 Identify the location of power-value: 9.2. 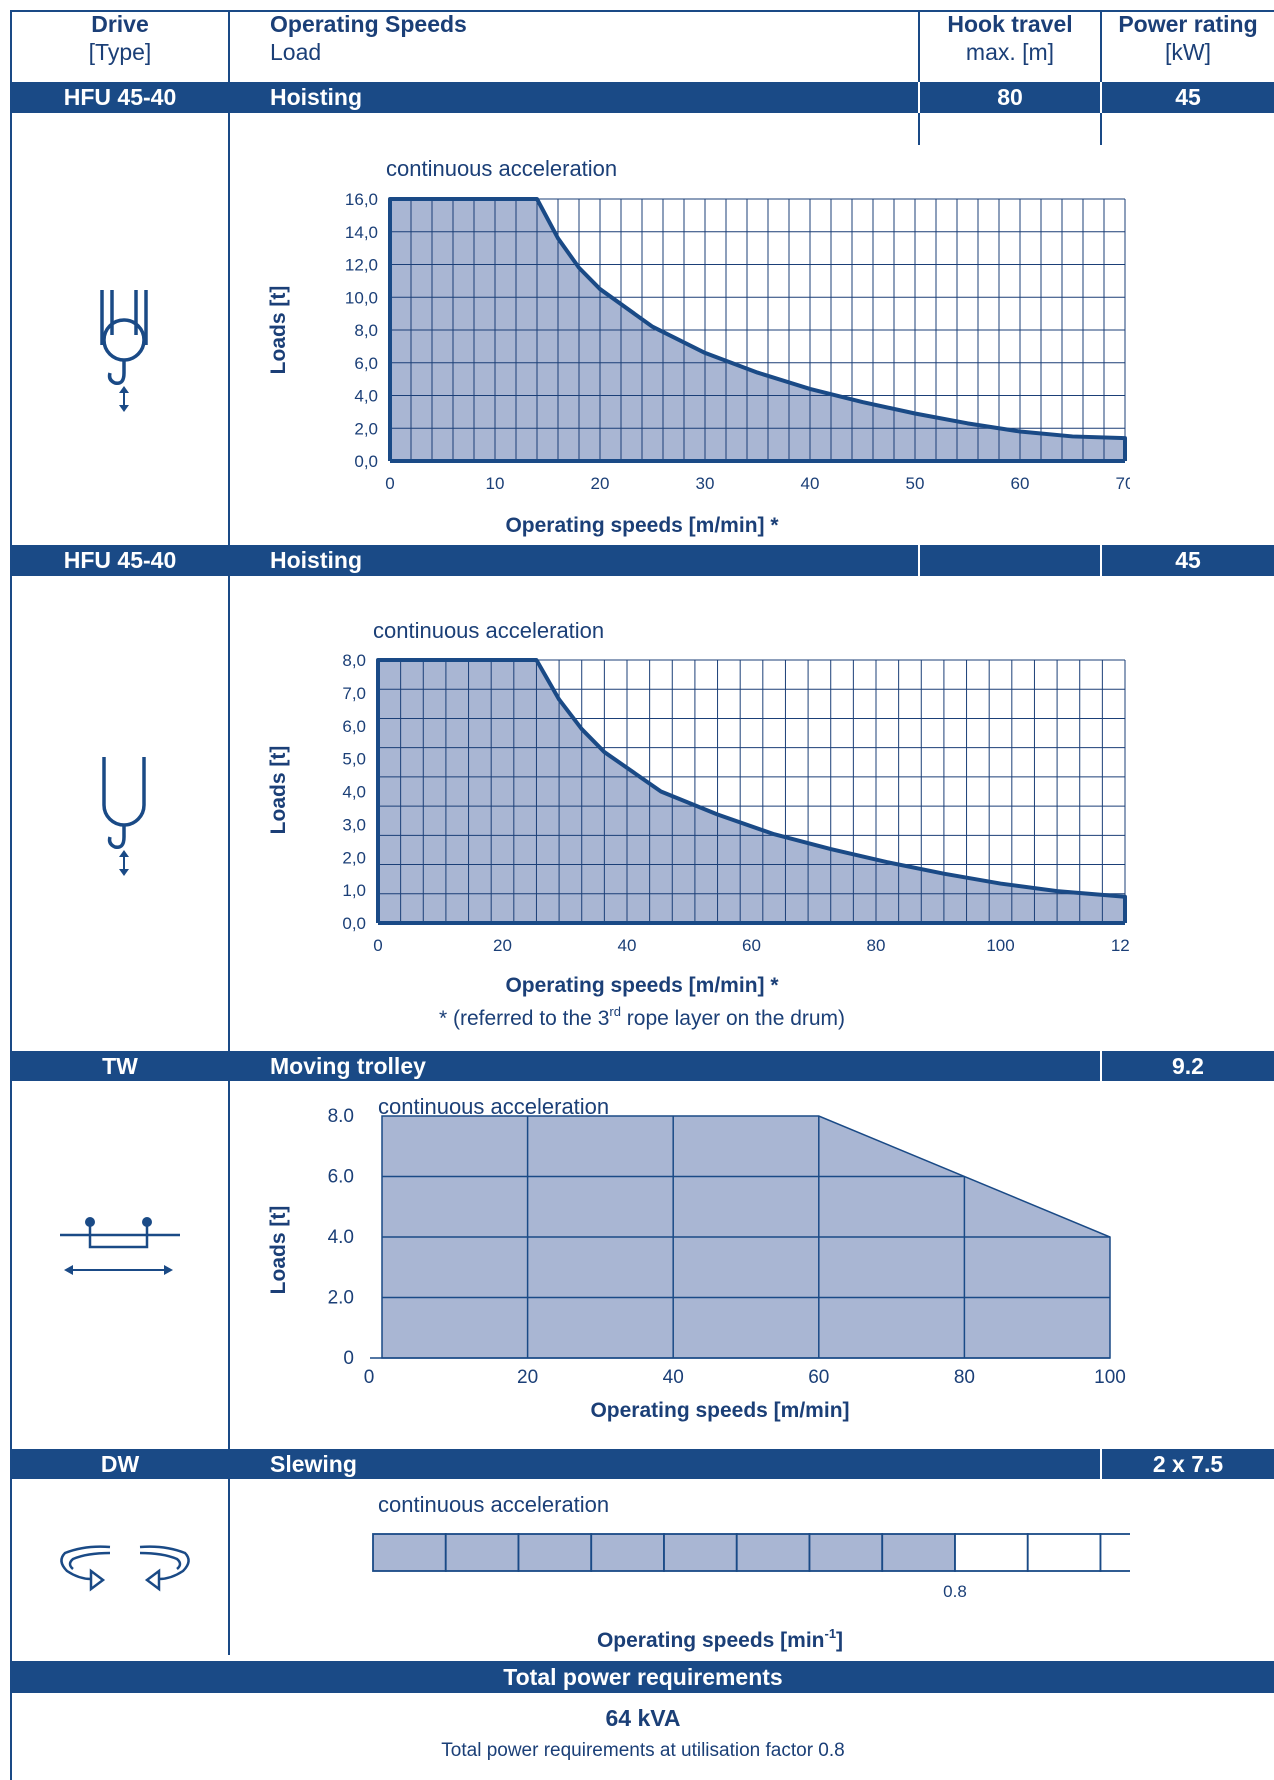
(1188, 1066).